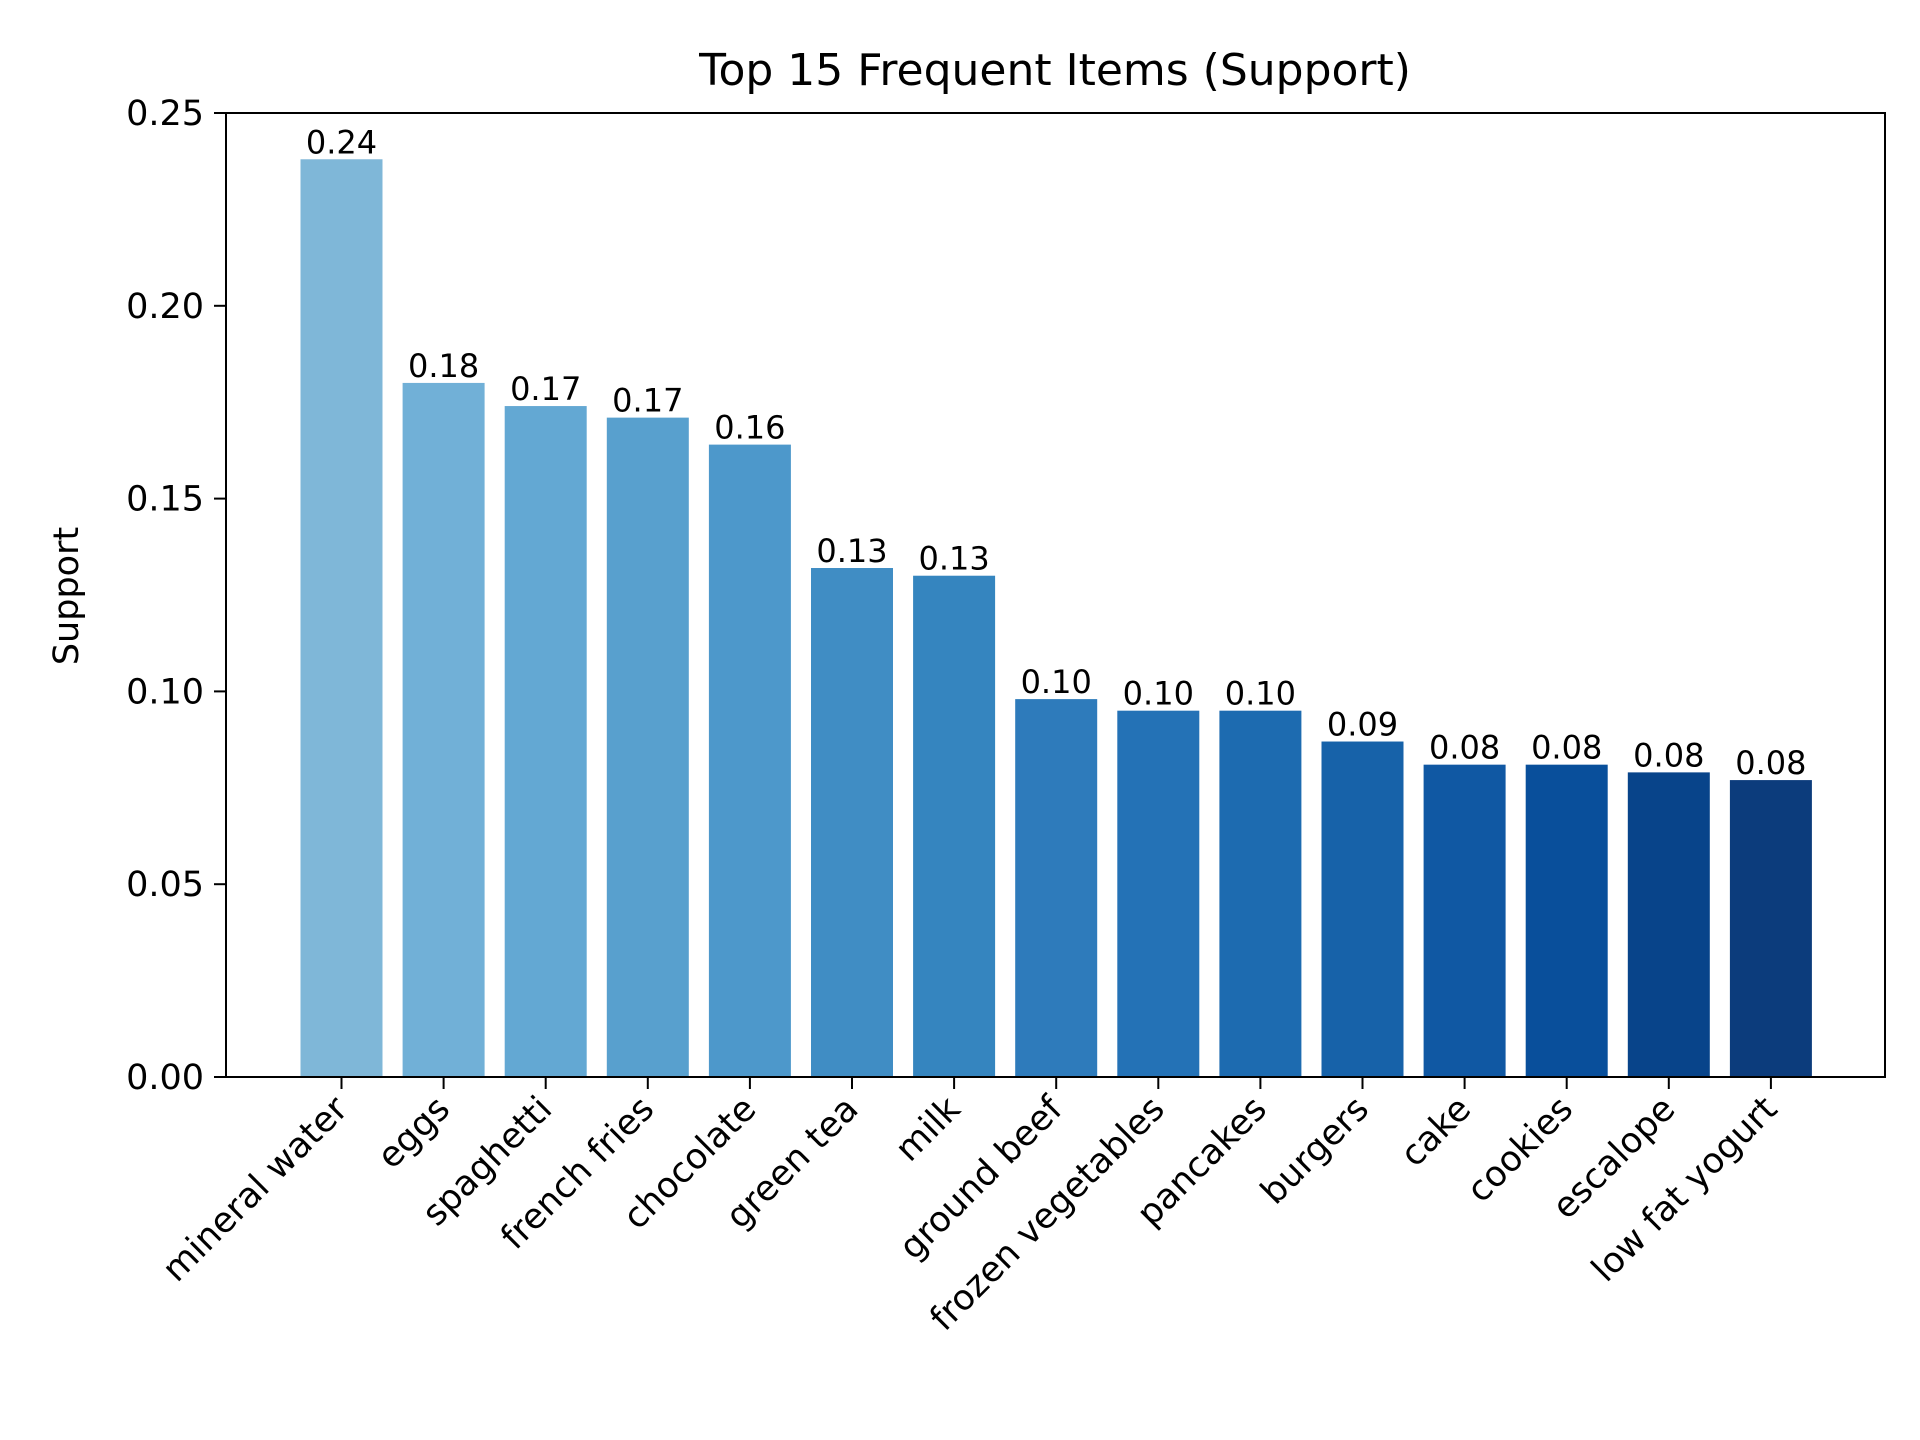  What do you see at coordinates (1436, 1132) in the screenshot?
I see `x-tick-label: cake` at bounding box center [1436, 1132].